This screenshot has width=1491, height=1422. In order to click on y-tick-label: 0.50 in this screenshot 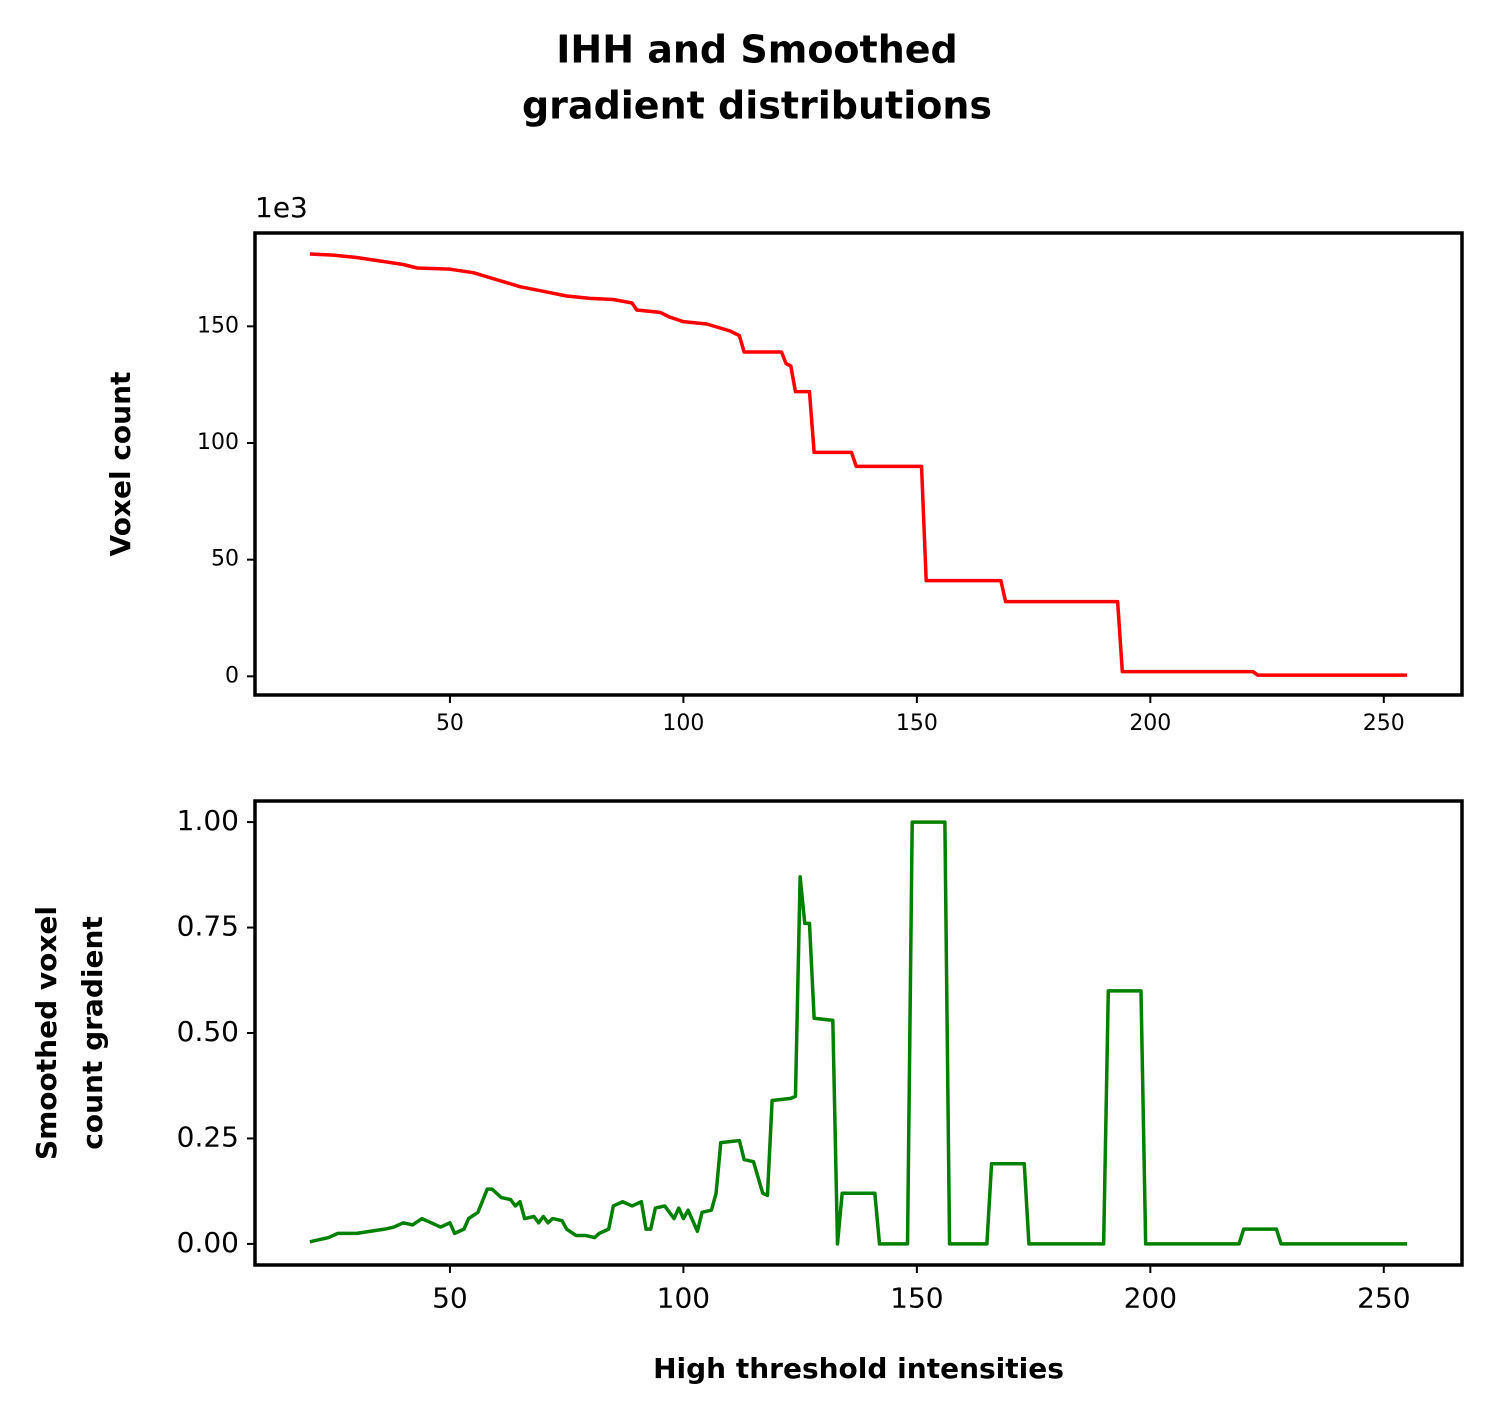, I will do `click(208, 1031)`.